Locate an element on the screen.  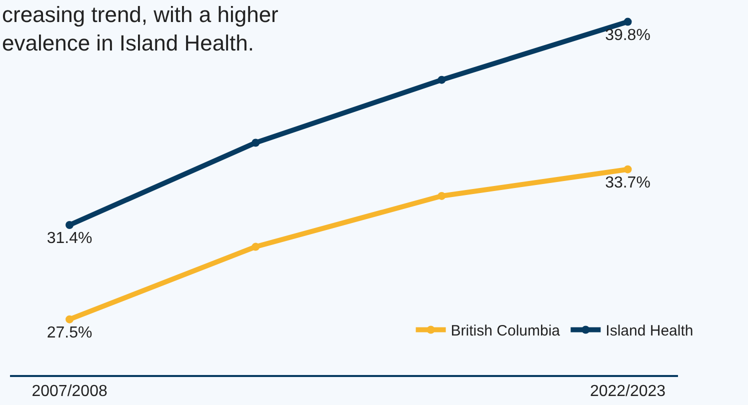
data-label: 39.8% is located at coordinates (627, 35).